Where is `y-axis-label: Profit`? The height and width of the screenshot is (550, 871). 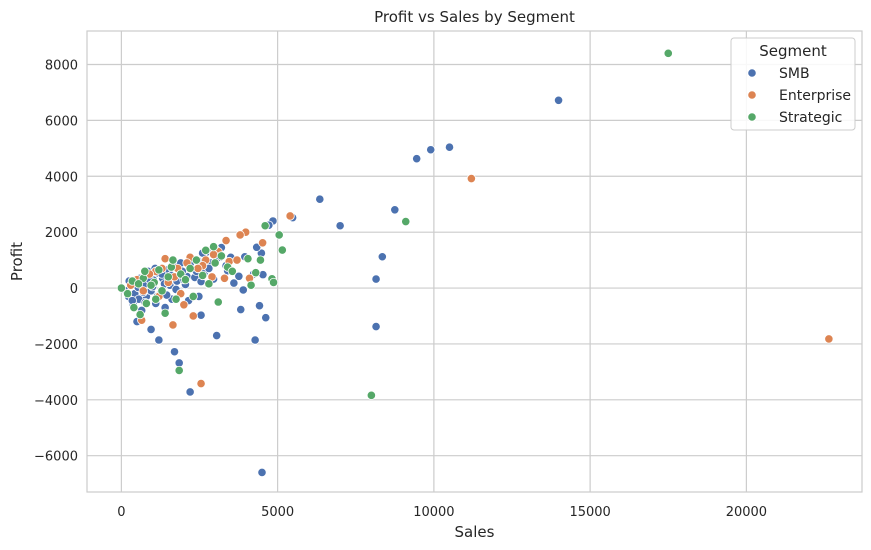 y-axis-label: Profit is located at coordinates (17, 261).